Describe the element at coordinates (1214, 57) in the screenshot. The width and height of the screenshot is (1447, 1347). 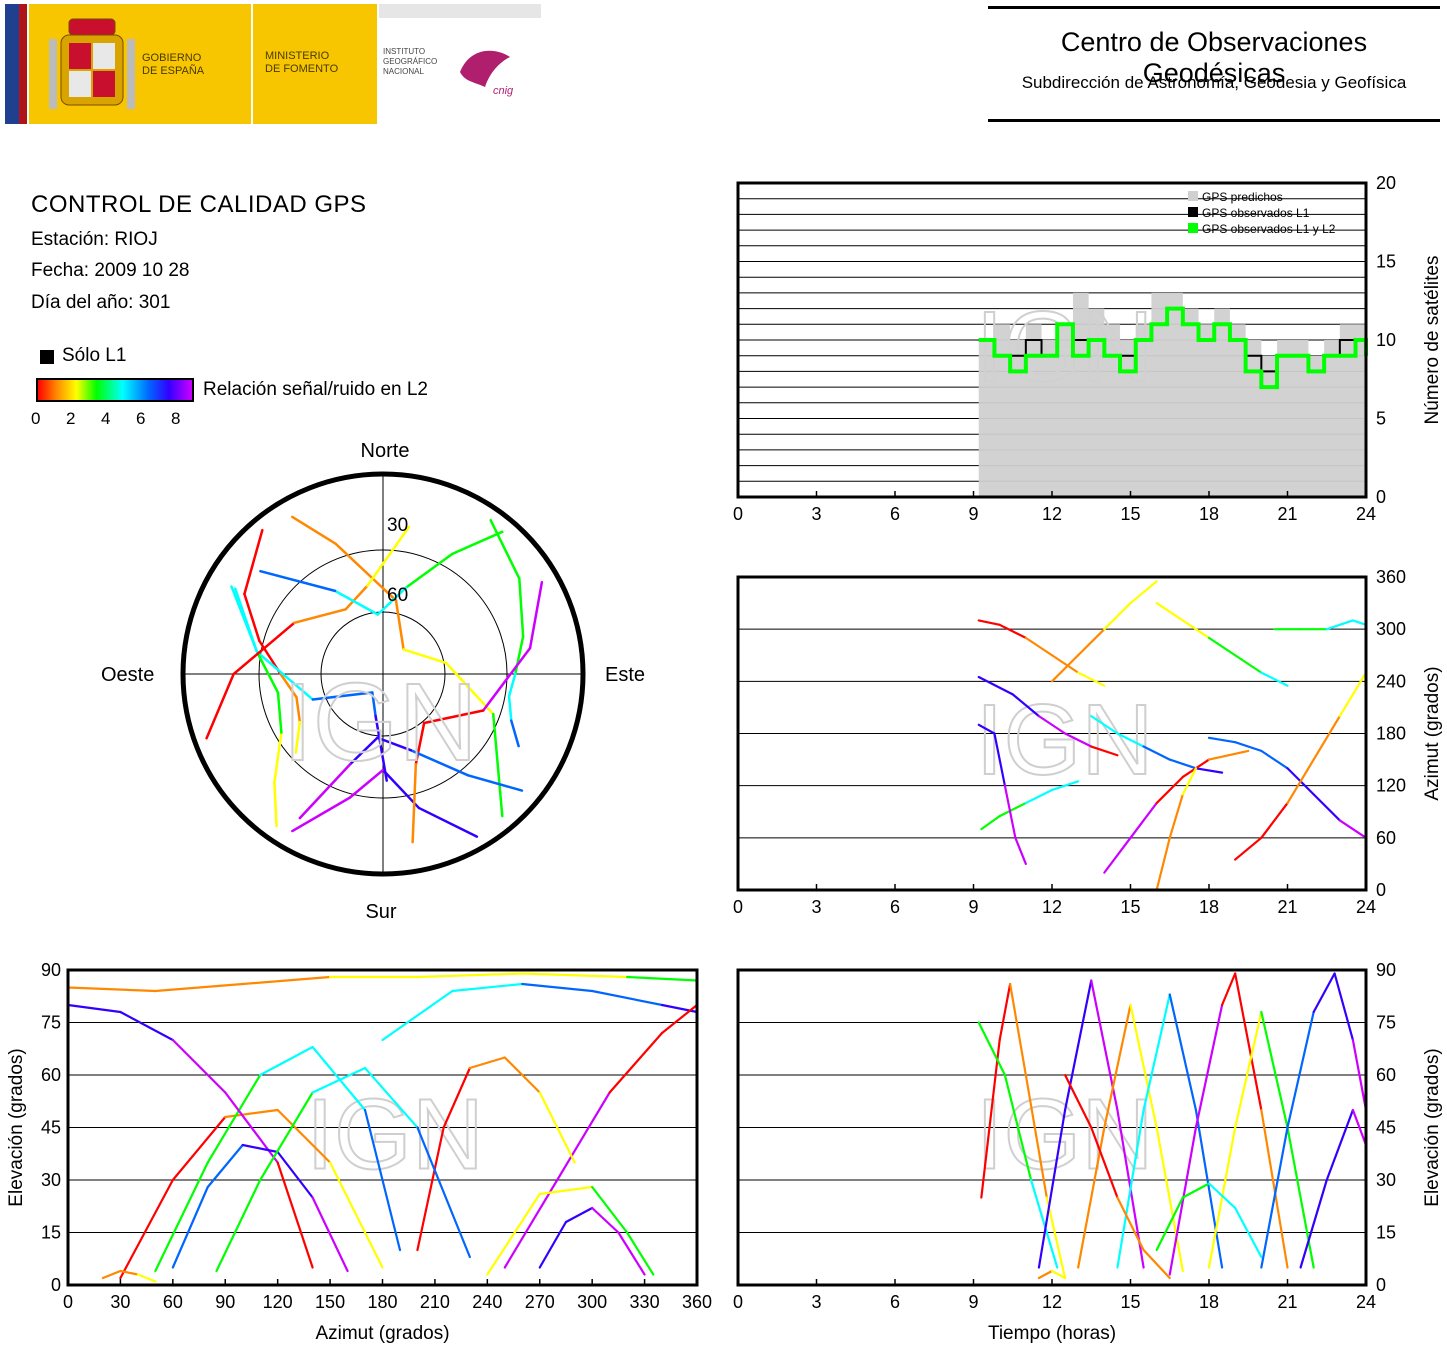
I see `center-title: Centro de Observaciones Geodésicas` at that location.